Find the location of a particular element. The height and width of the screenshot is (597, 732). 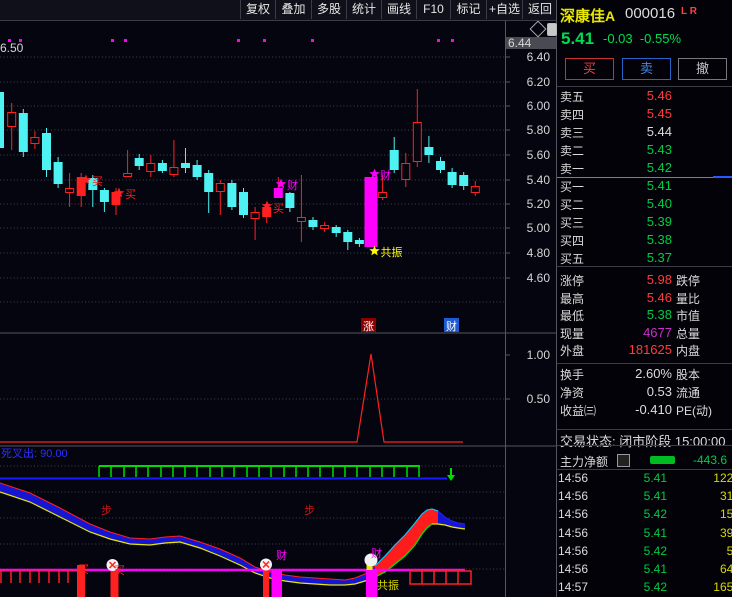

svg-text: 1.00 is located at coordinates (539, 355).